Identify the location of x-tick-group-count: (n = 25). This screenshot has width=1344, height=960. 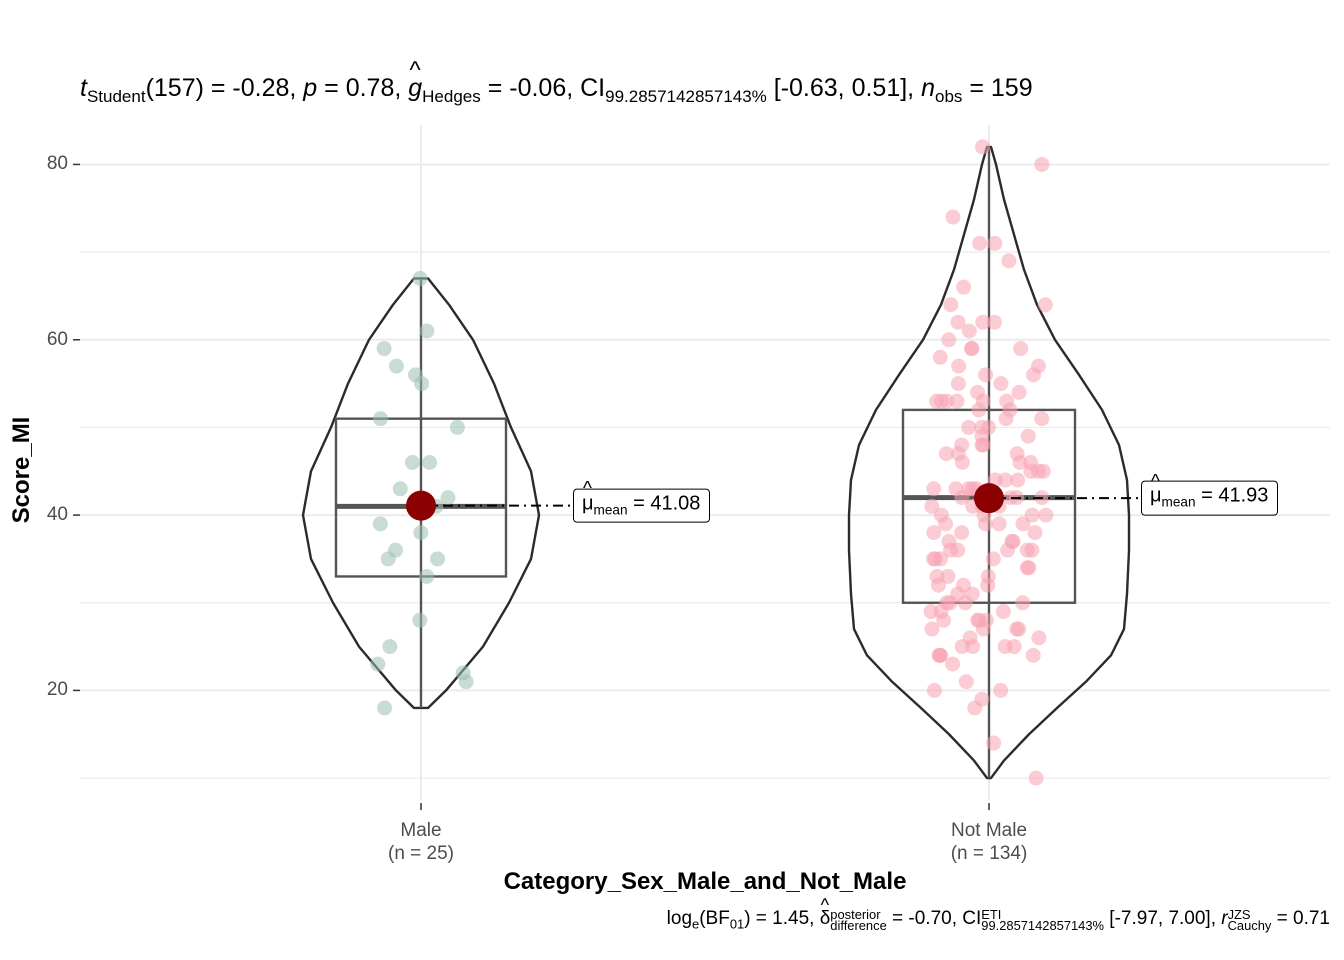
(421, 853).